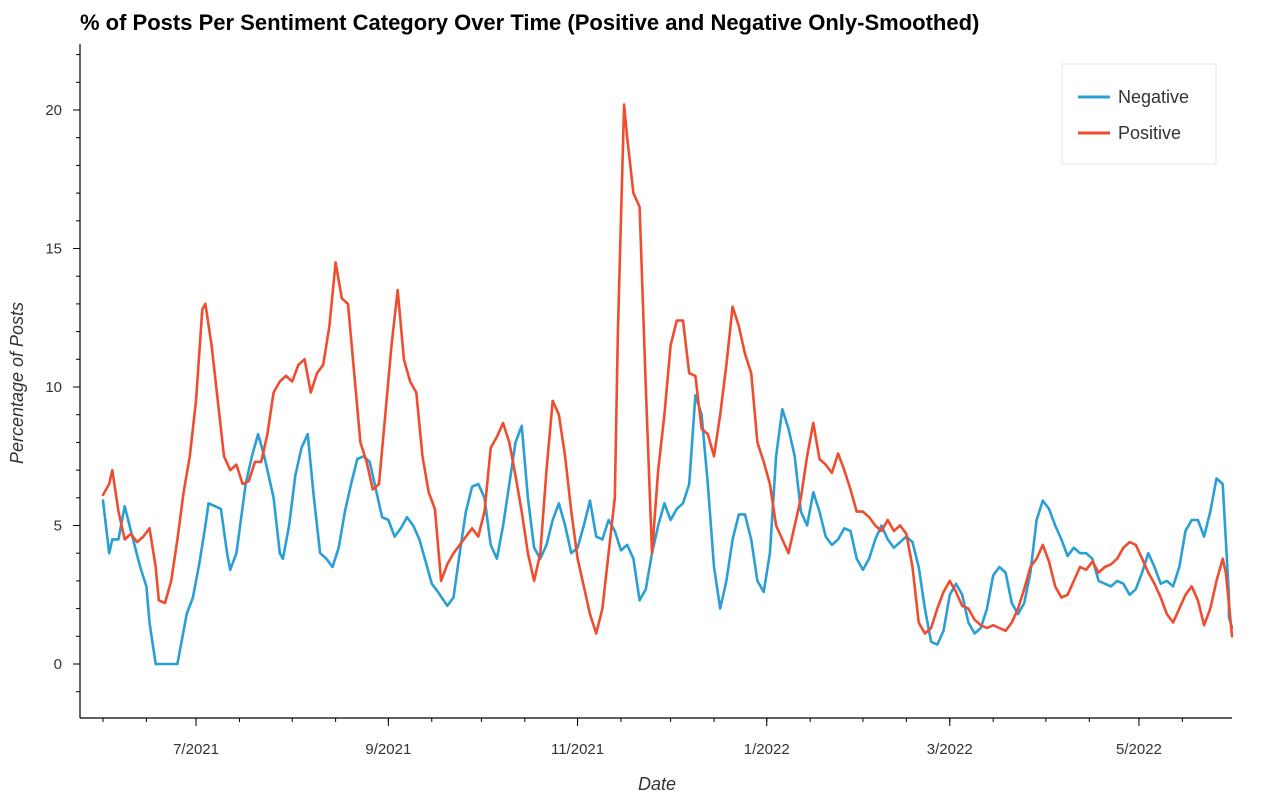  Describe the element at coordinates (1153, 97) in the screenshot. I see `legend-label-negative: Negative` at that location.